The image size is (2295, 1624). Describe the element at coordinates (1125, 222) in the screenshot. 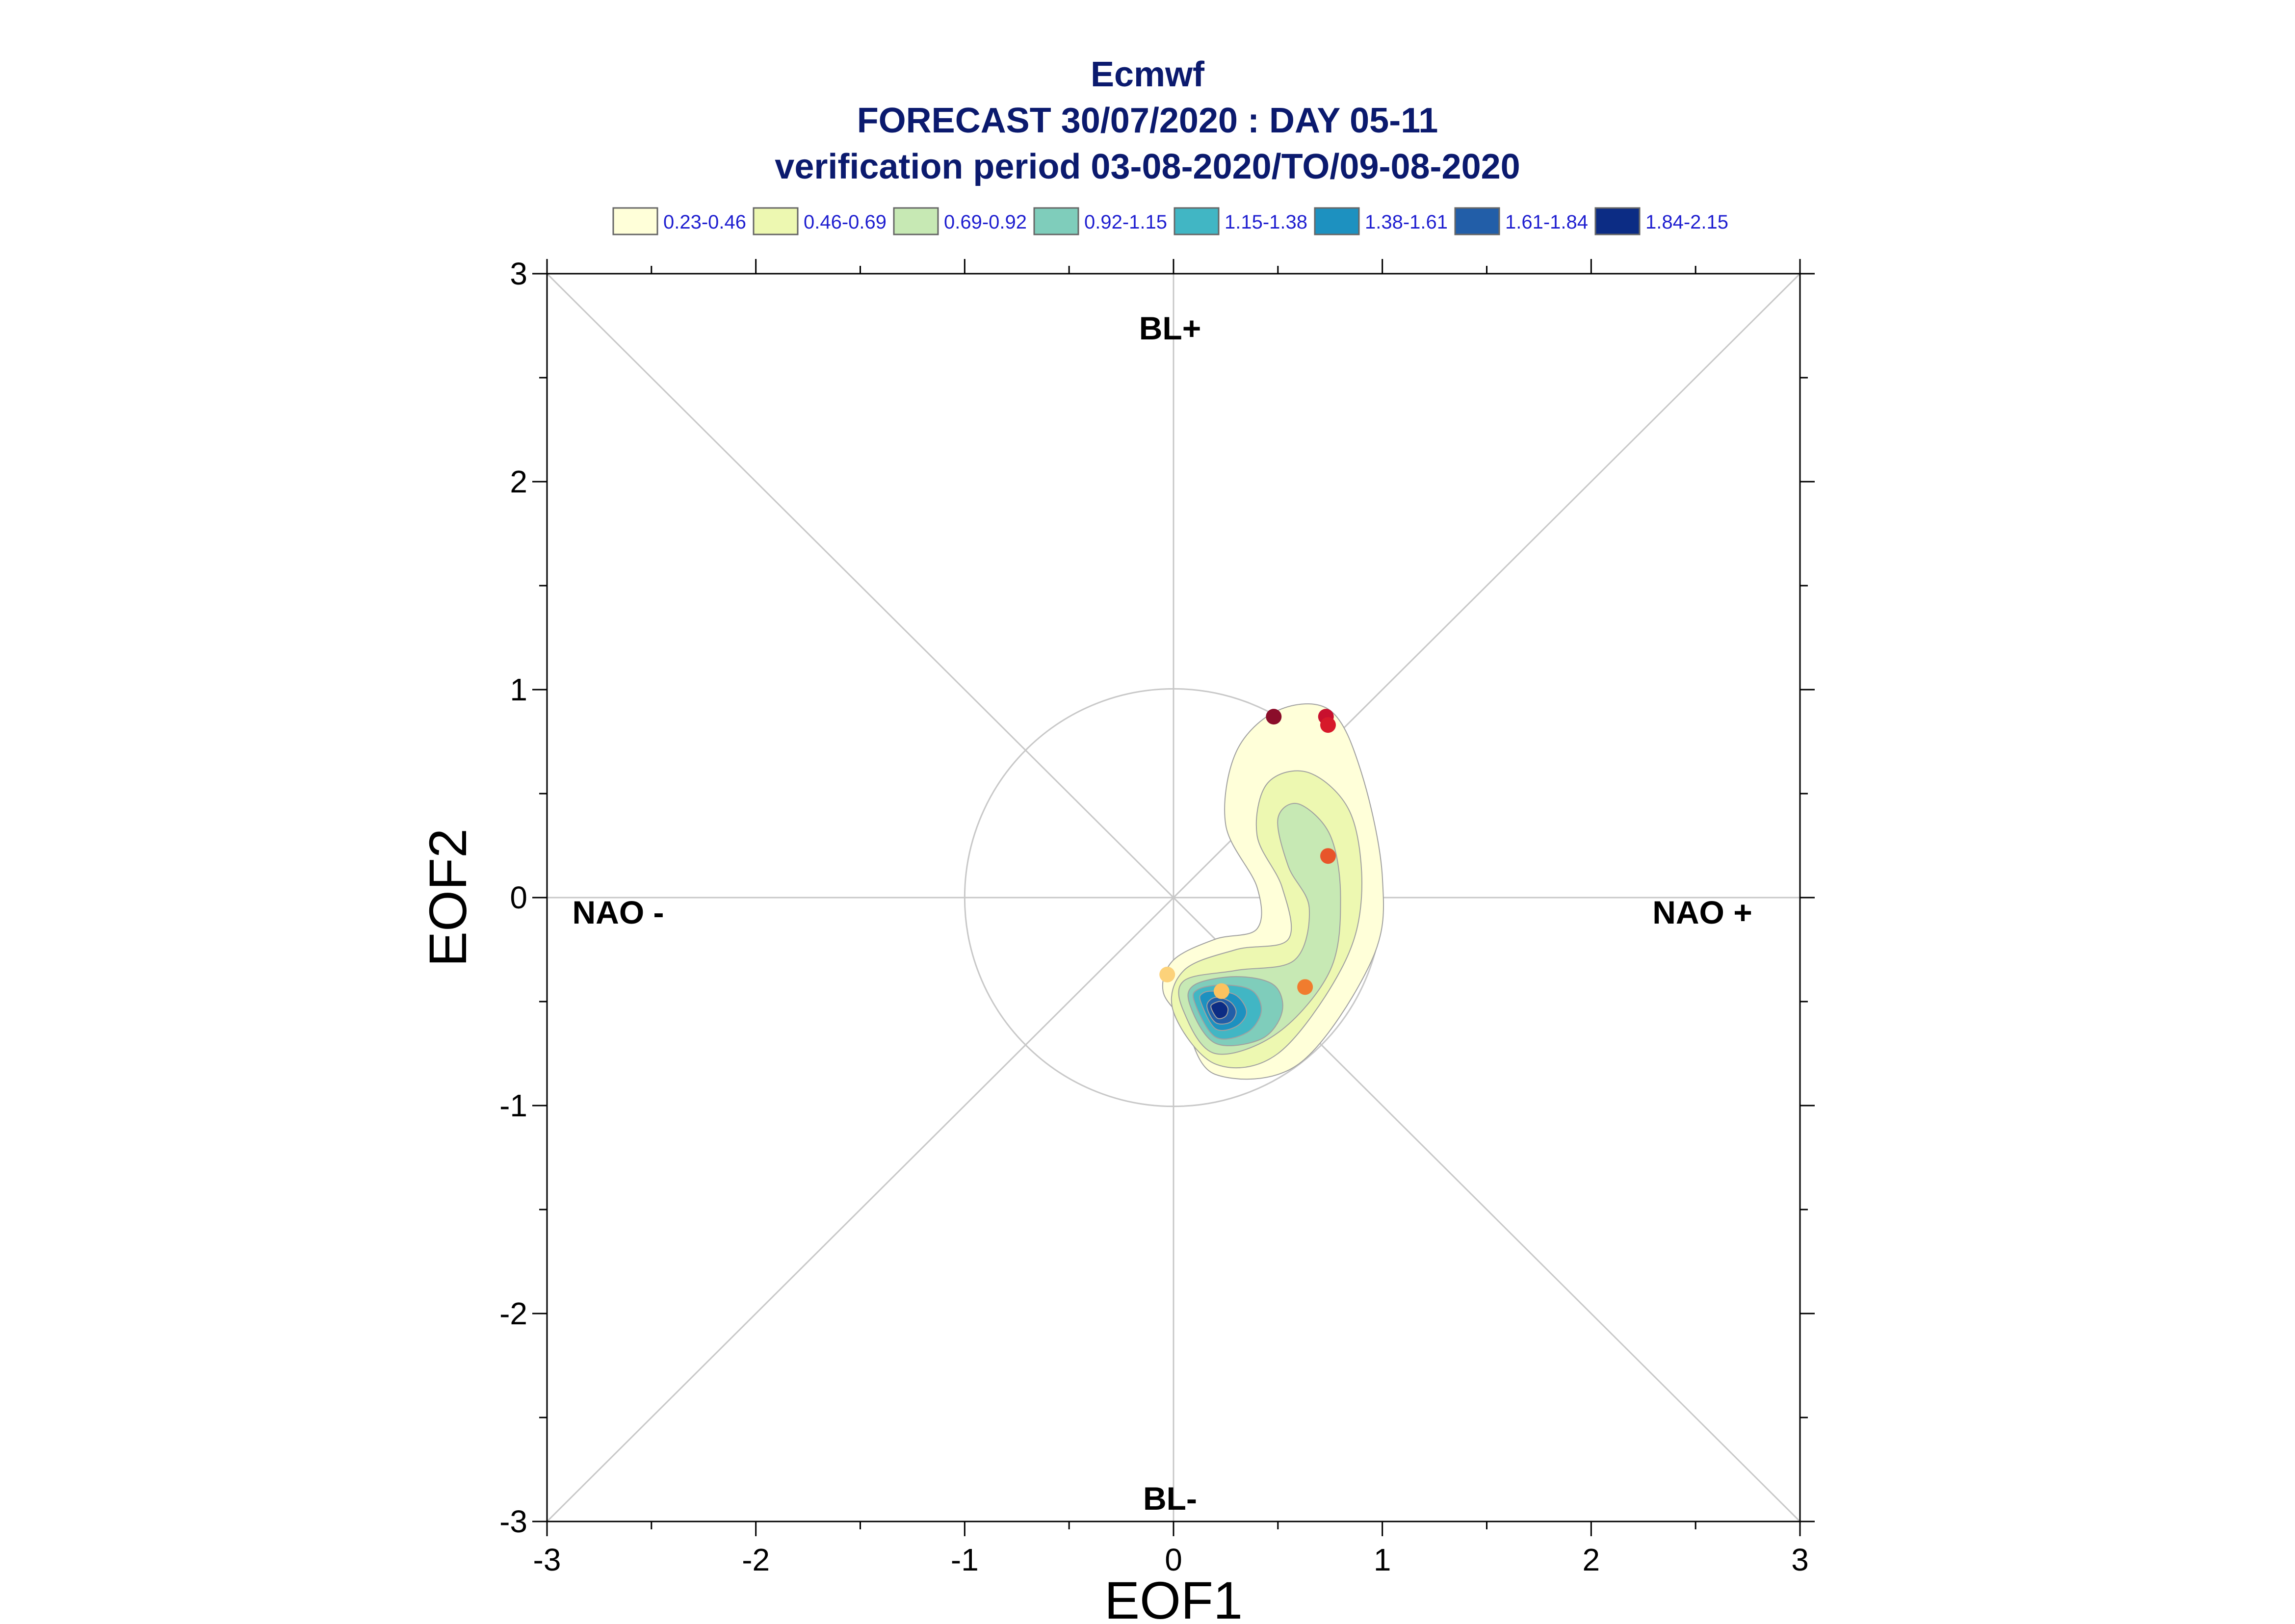

I see `legend-label: 0.92-1.15` at that location.